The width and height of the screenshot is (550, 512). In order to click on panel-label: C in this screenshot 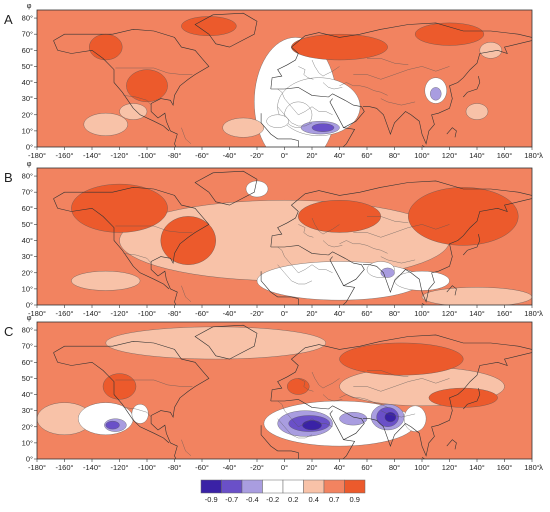, I will do `click(8, 331)`.